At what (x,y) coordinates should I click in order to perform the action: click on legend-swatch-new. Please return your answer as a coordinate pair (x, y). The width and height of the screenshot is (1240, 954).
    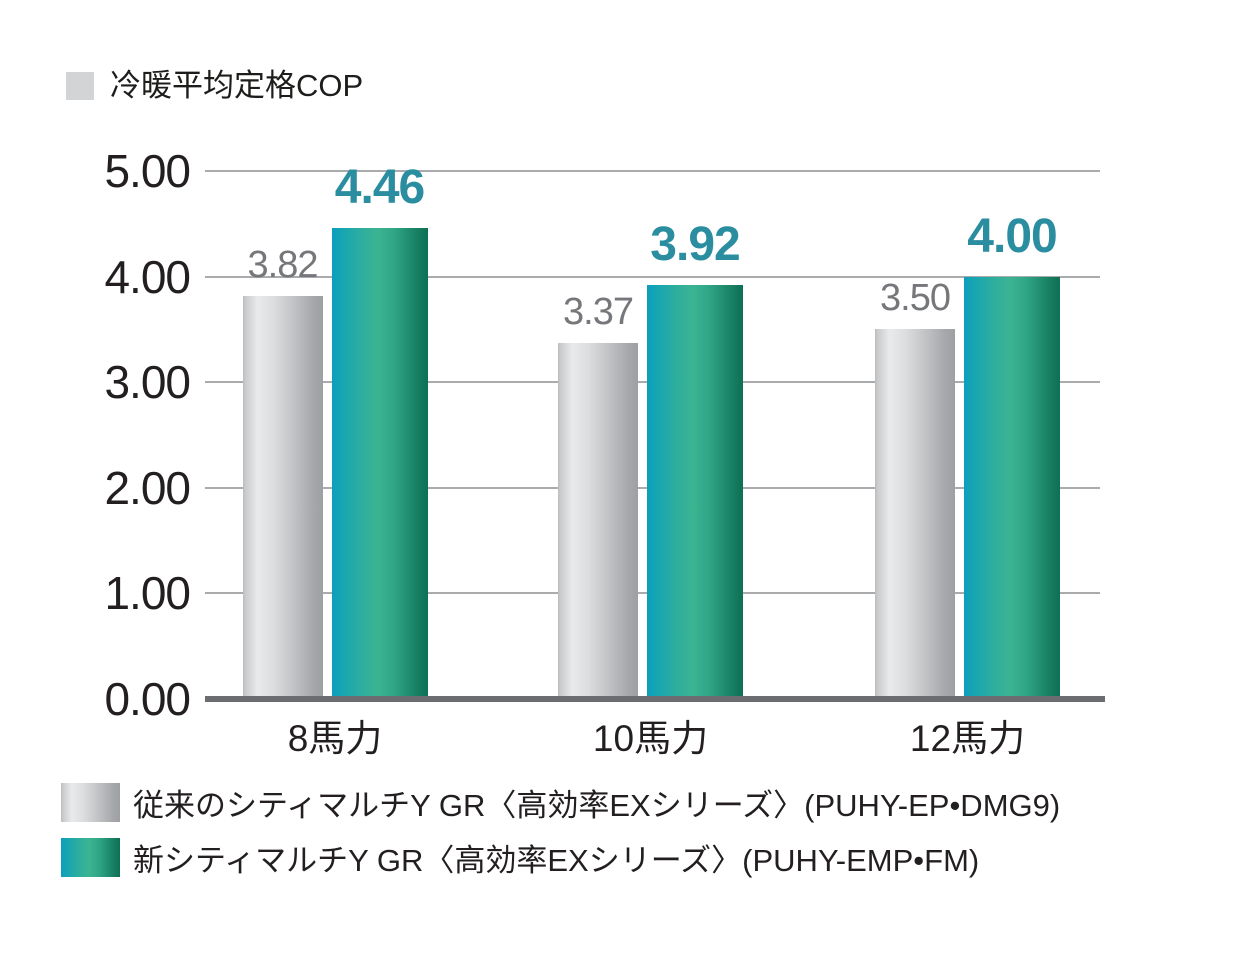
    Looking at the image, I should click on (90, 857).